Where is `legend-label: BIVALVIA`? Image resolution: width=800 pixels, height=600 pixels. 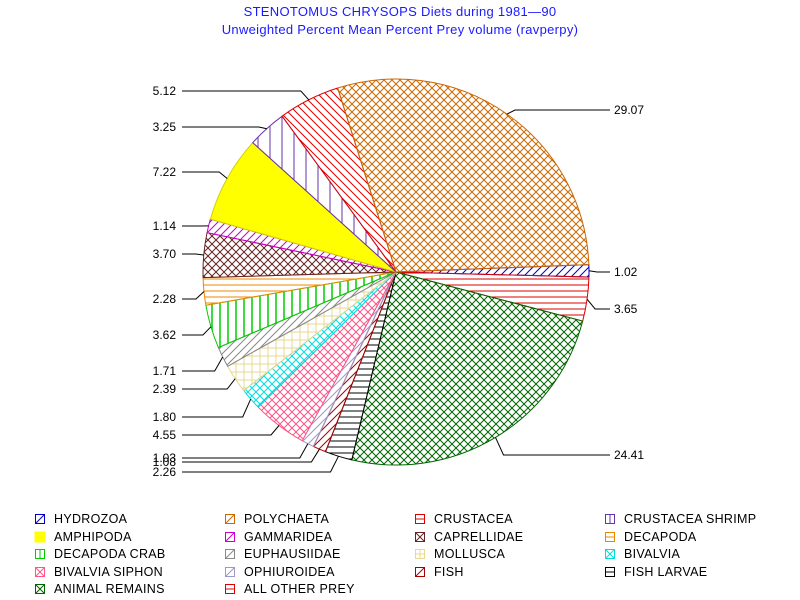 legend-label: BIVALVIA is located at coordinates (652, 554).